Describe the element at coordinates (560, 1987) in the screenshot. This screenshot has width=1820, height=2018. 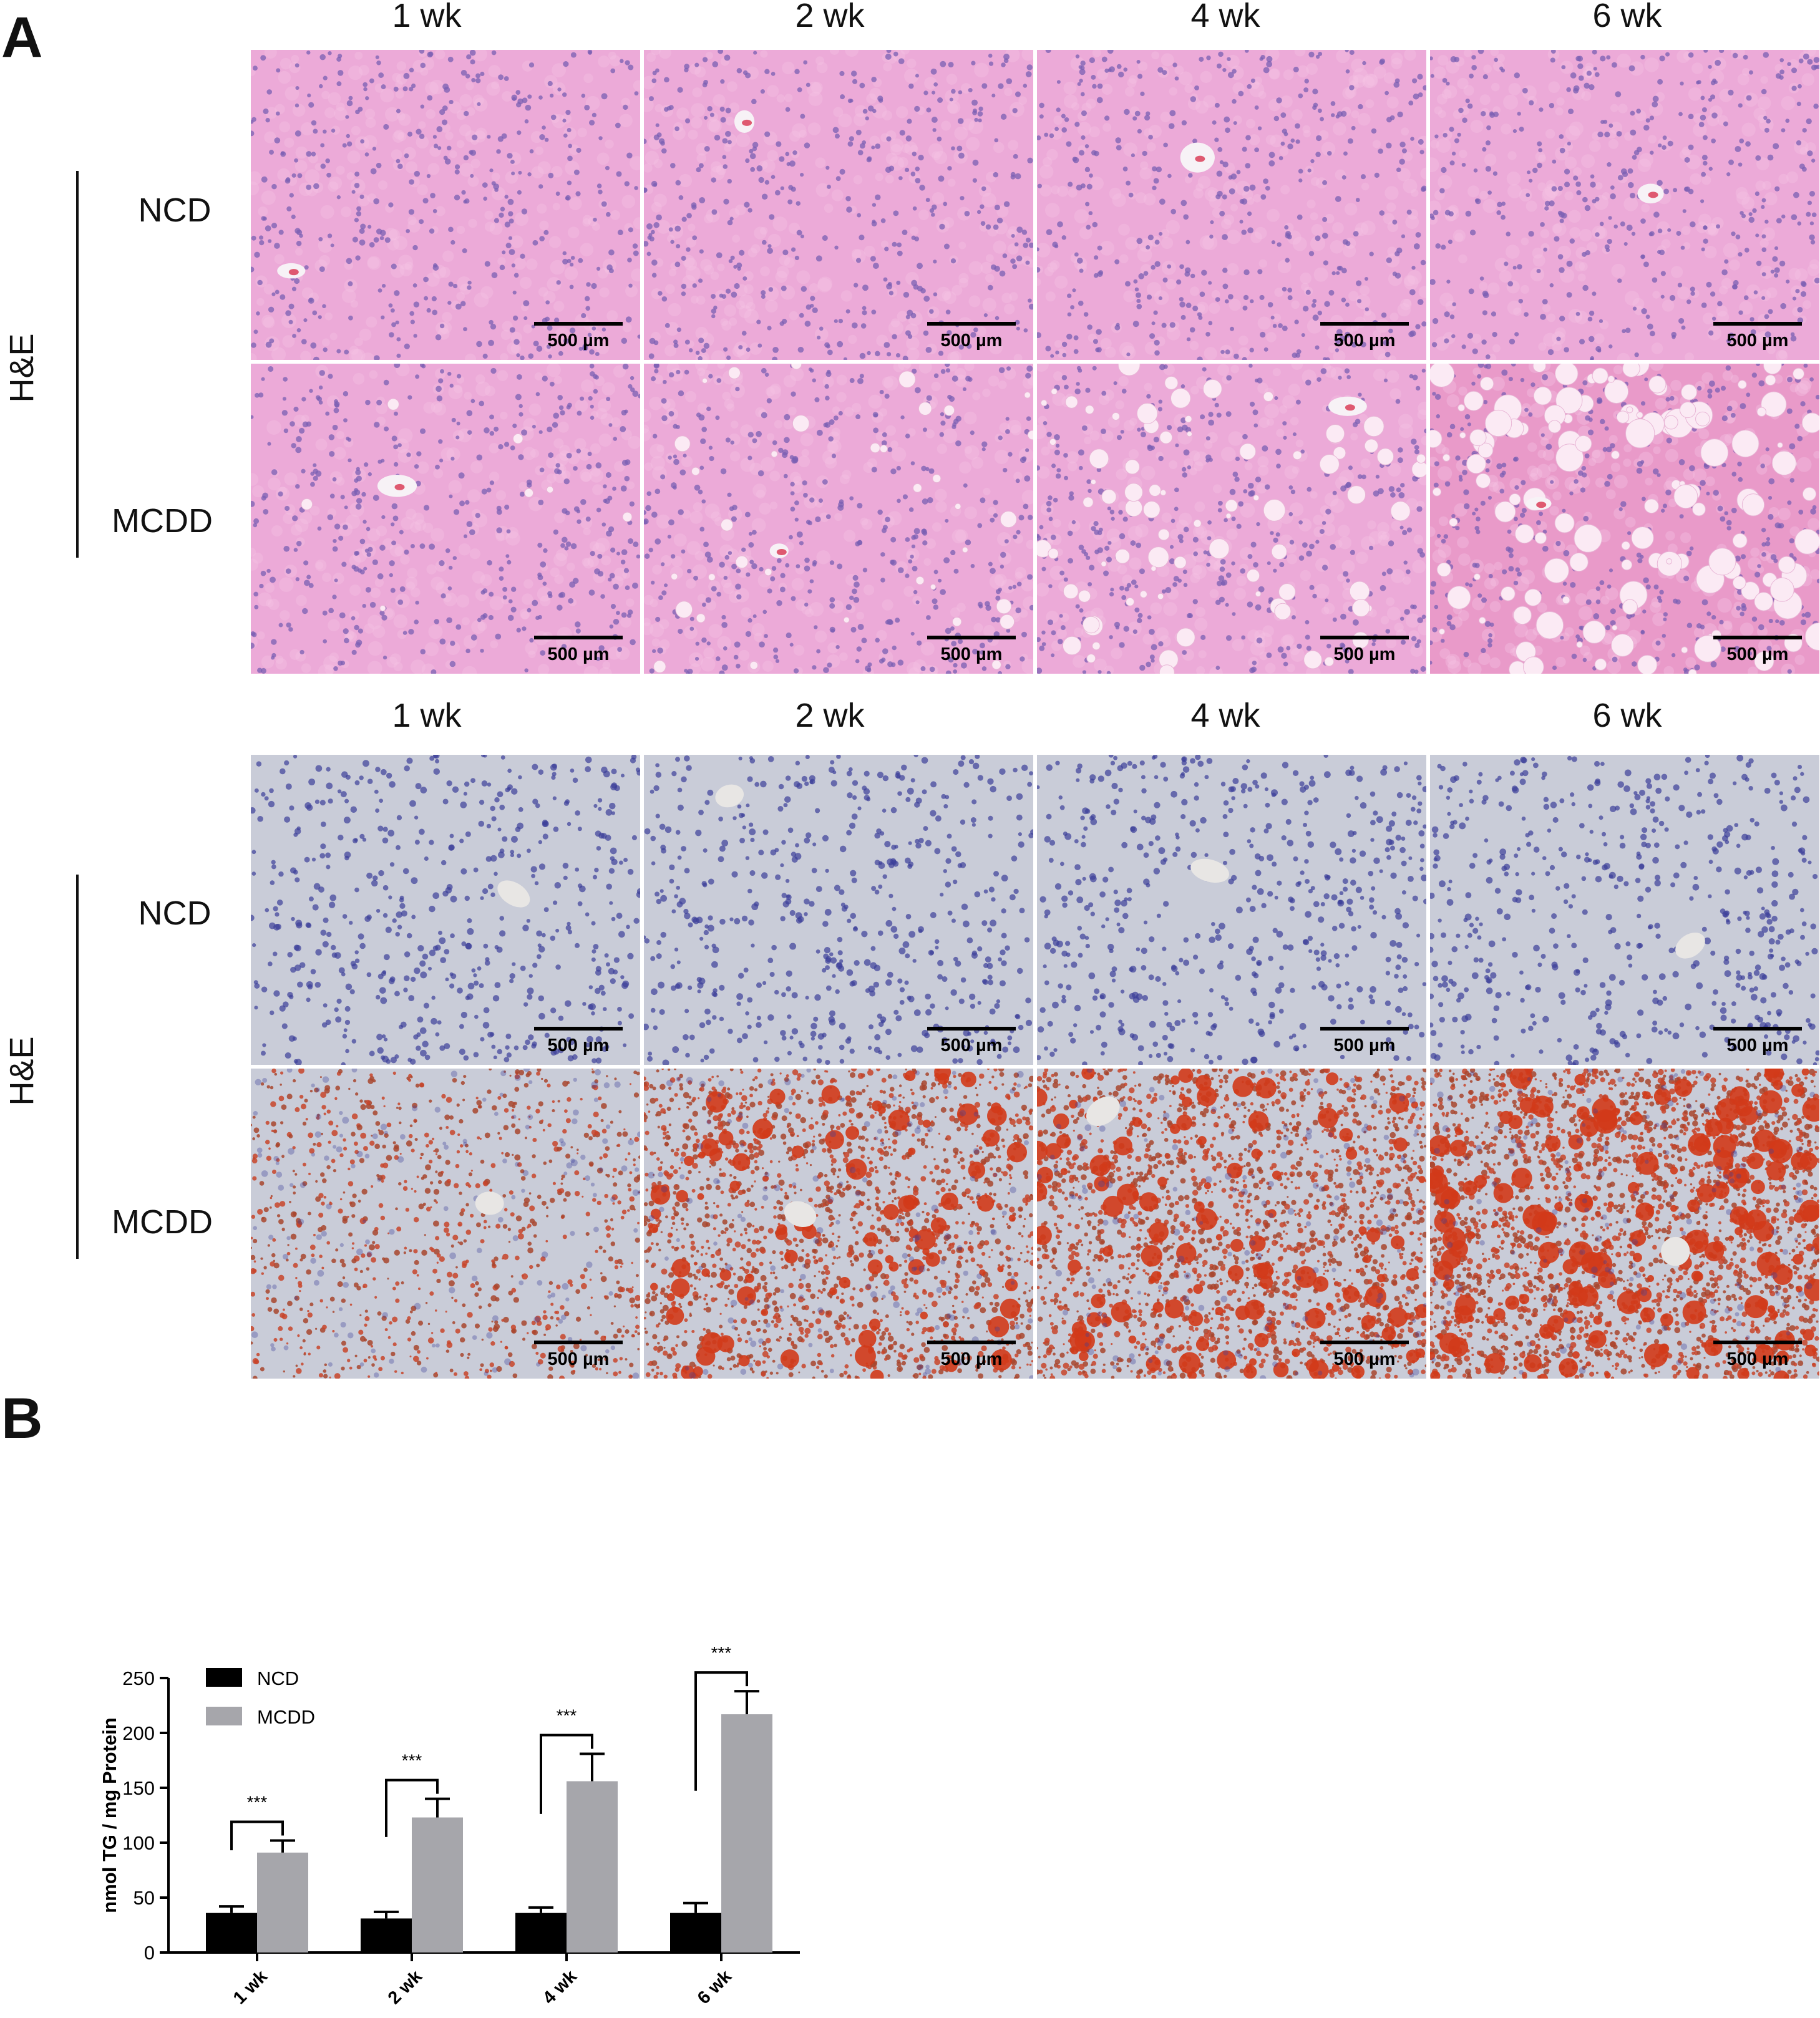
I see `x-tick-label: 4 wk` at that location.